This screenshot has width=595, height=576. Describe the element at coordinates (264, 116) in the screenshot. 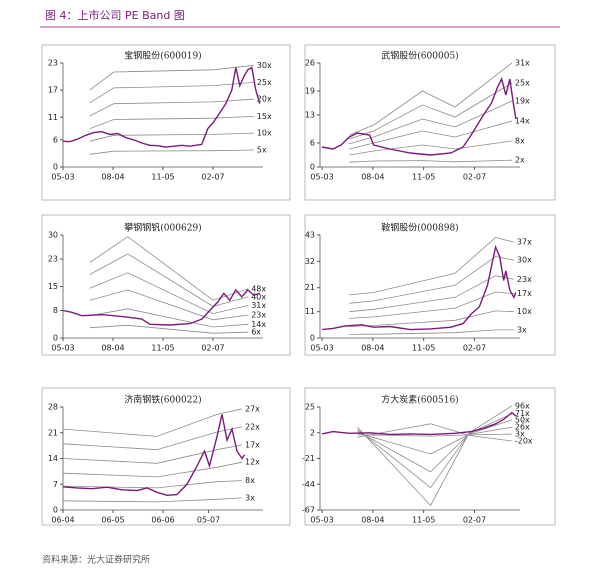

I see `band-label: 15x` at that location.